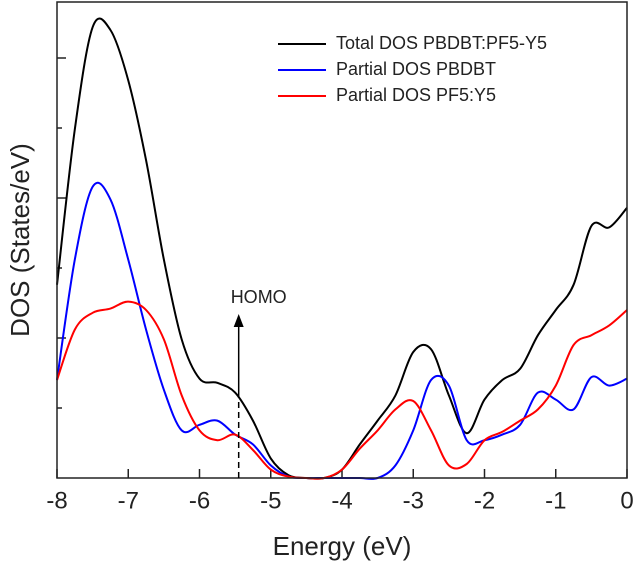 This screenshot has width=636, height=565. I want to click on x-tick-label: -8, so click(56, 500).